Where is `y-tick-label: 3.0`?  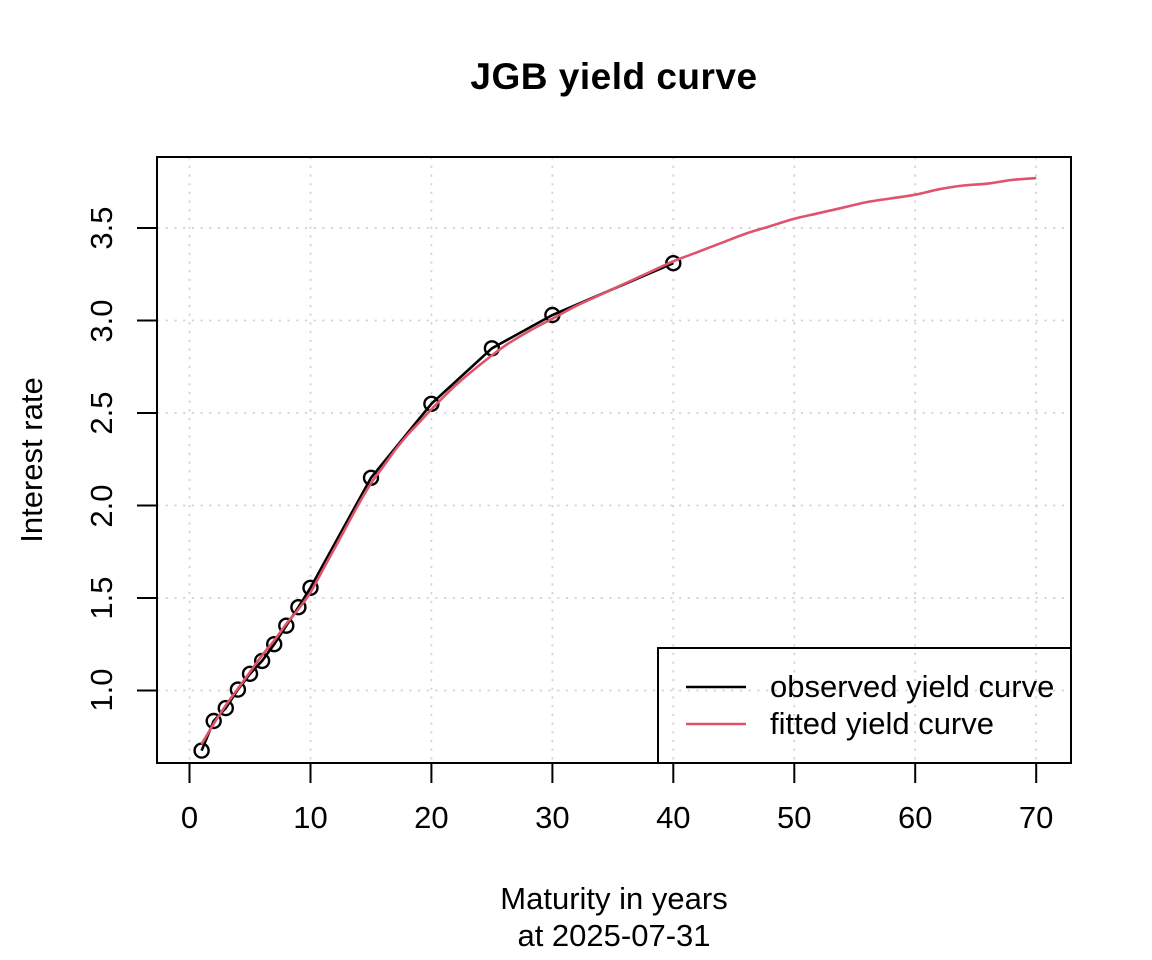 y-tick-label: 3.0 is located at coordinates (101, 320).